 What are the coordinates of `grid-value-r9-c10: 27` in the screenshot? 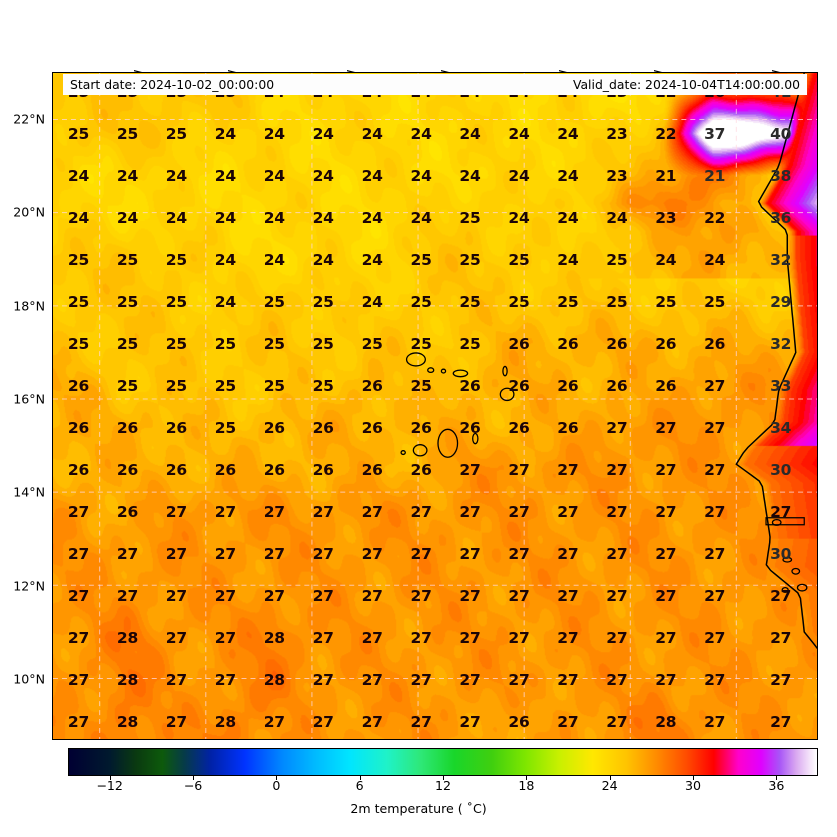 It's located at (568, 470).